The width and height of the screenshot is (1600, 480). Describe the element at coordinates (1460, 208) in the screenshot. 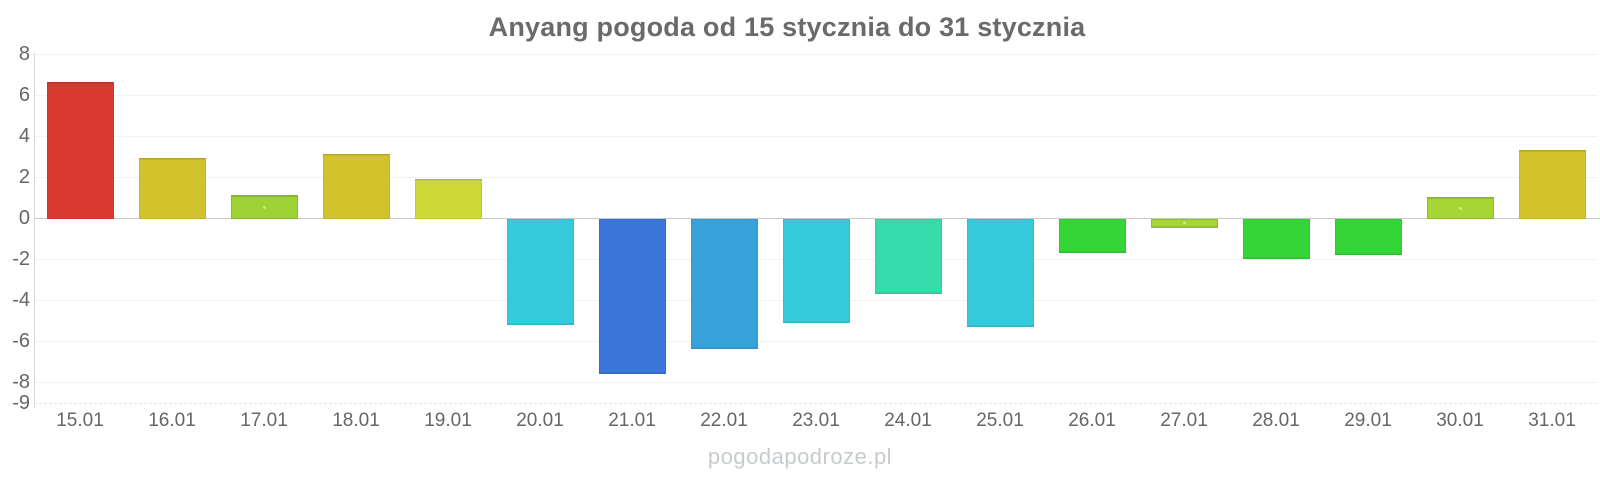

I see `bar-30.01` at that location.